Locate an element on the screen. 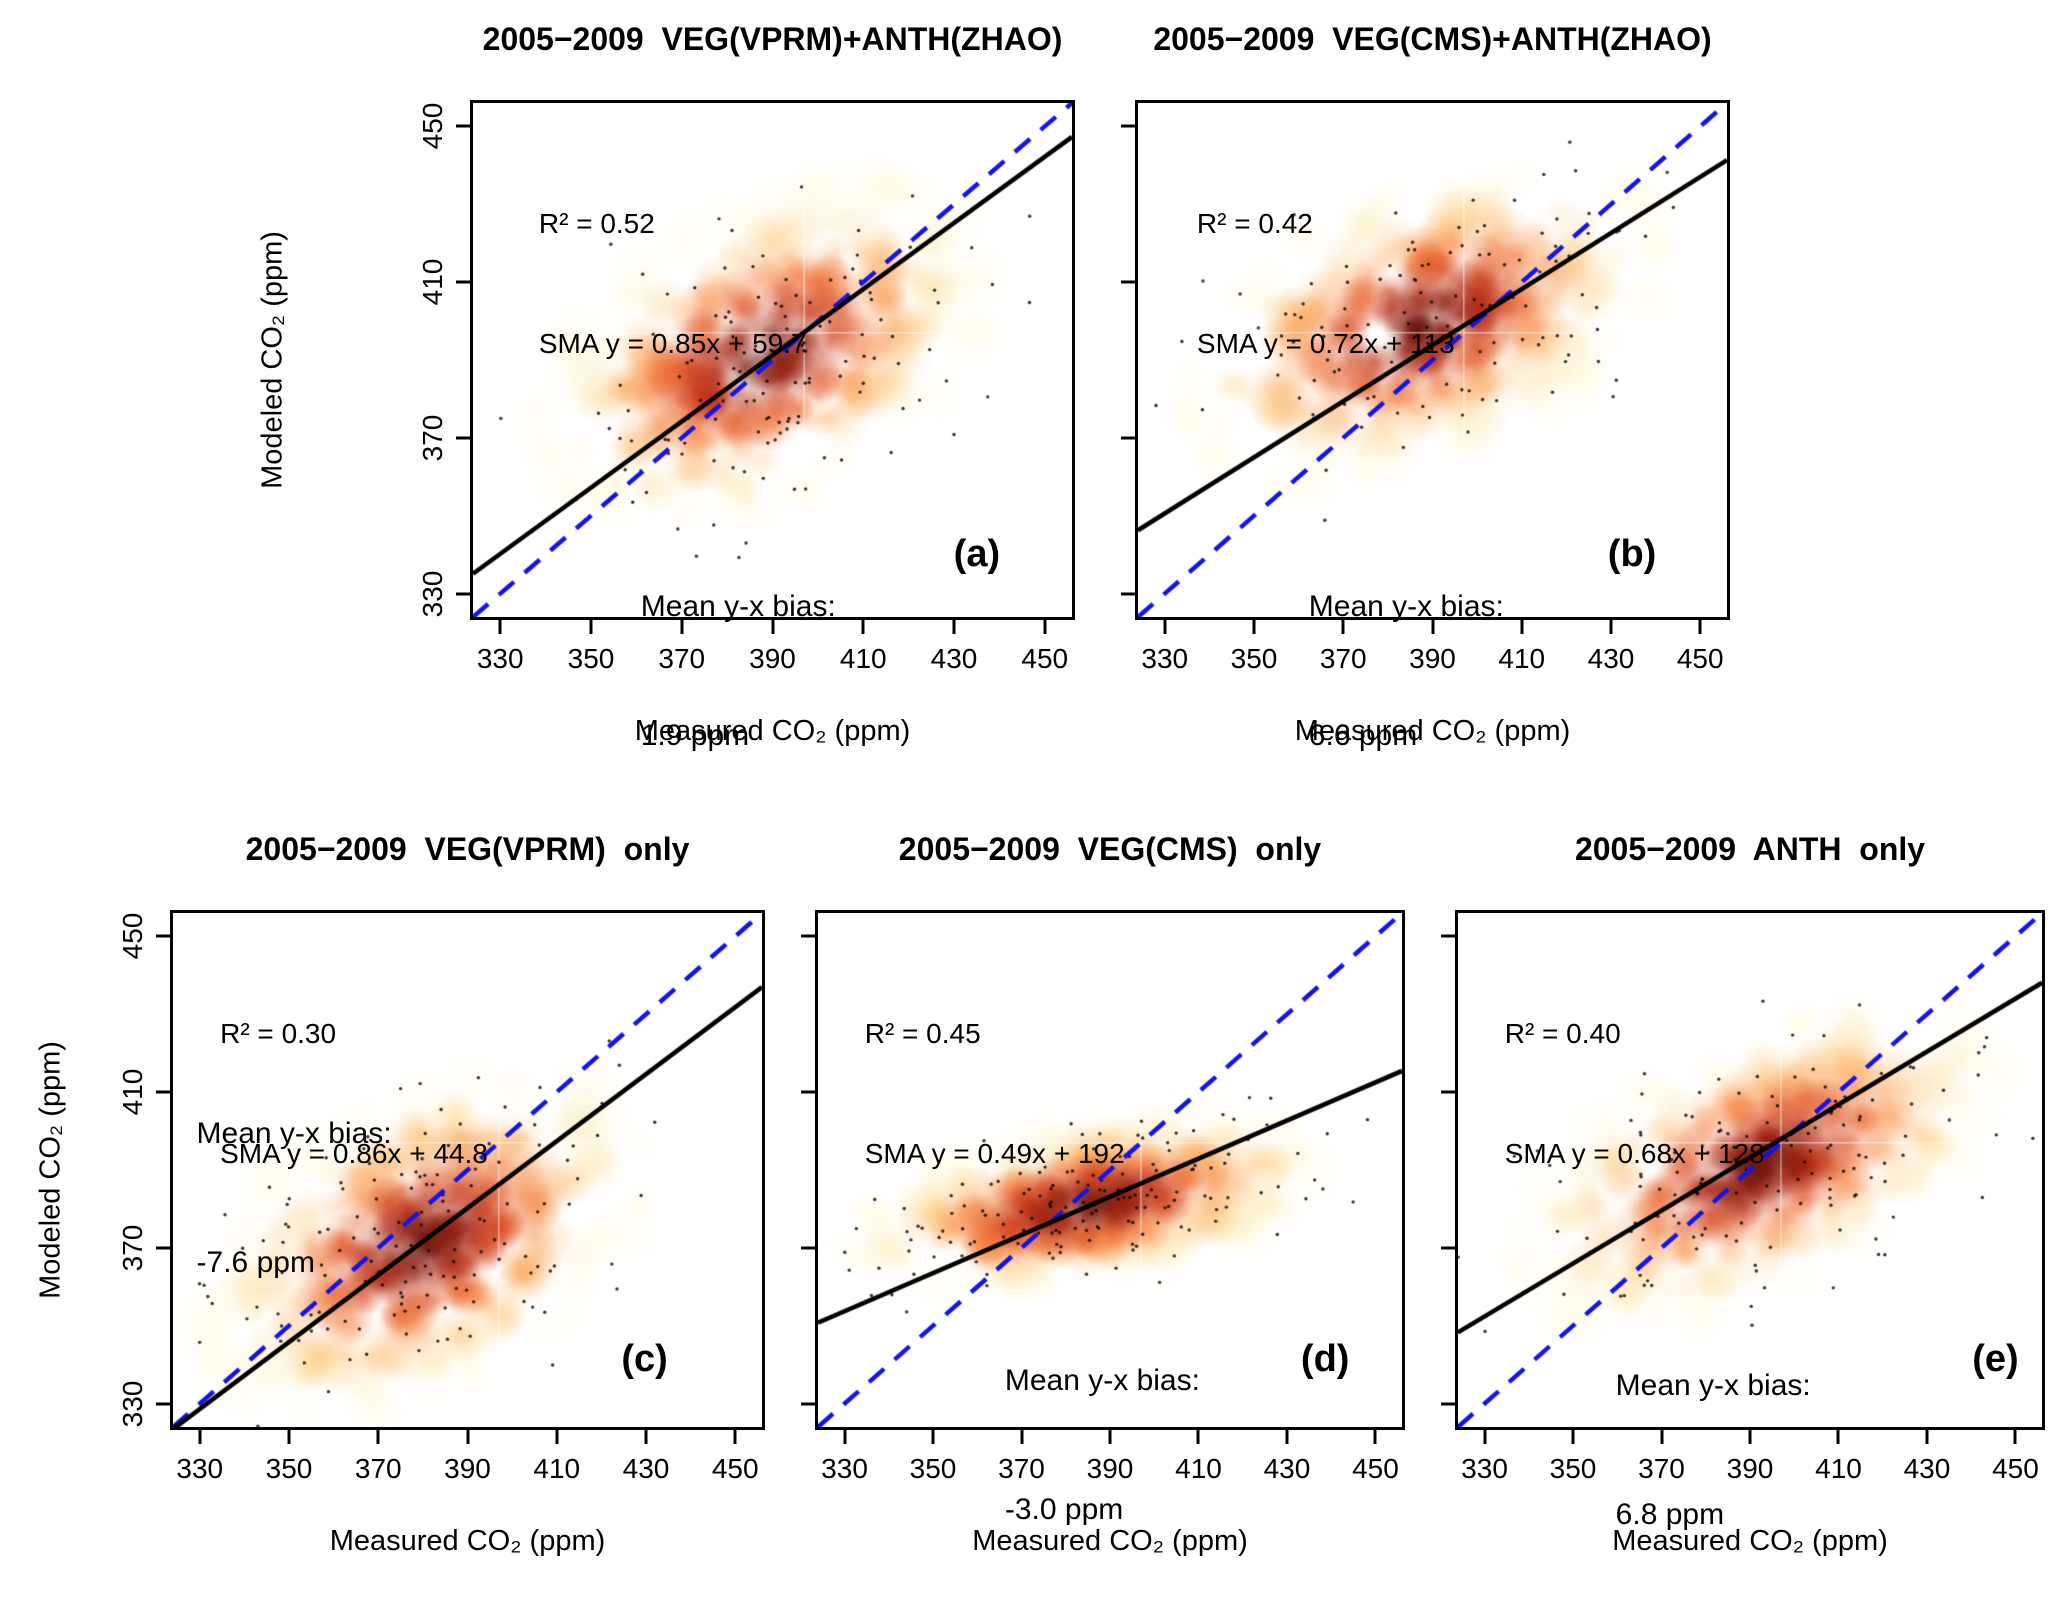  stats-annotation: R² = 0.52 SMA y = 0.85x + 59.7 is located at coordinates (673, 284).